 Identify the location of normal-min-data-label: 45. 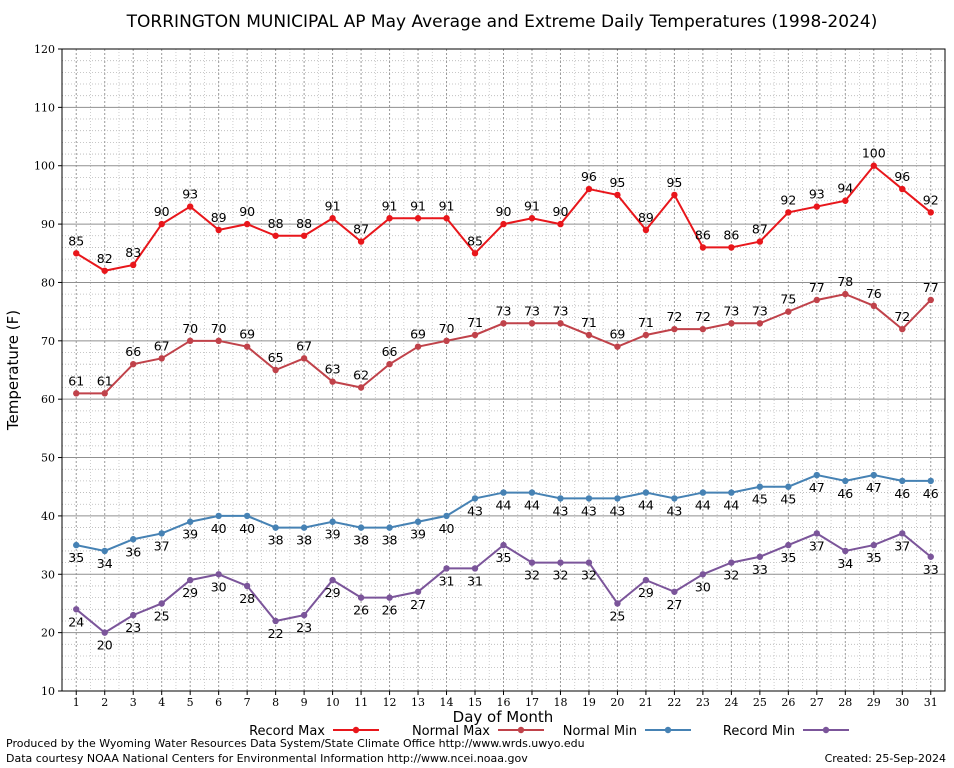
(788, 499).